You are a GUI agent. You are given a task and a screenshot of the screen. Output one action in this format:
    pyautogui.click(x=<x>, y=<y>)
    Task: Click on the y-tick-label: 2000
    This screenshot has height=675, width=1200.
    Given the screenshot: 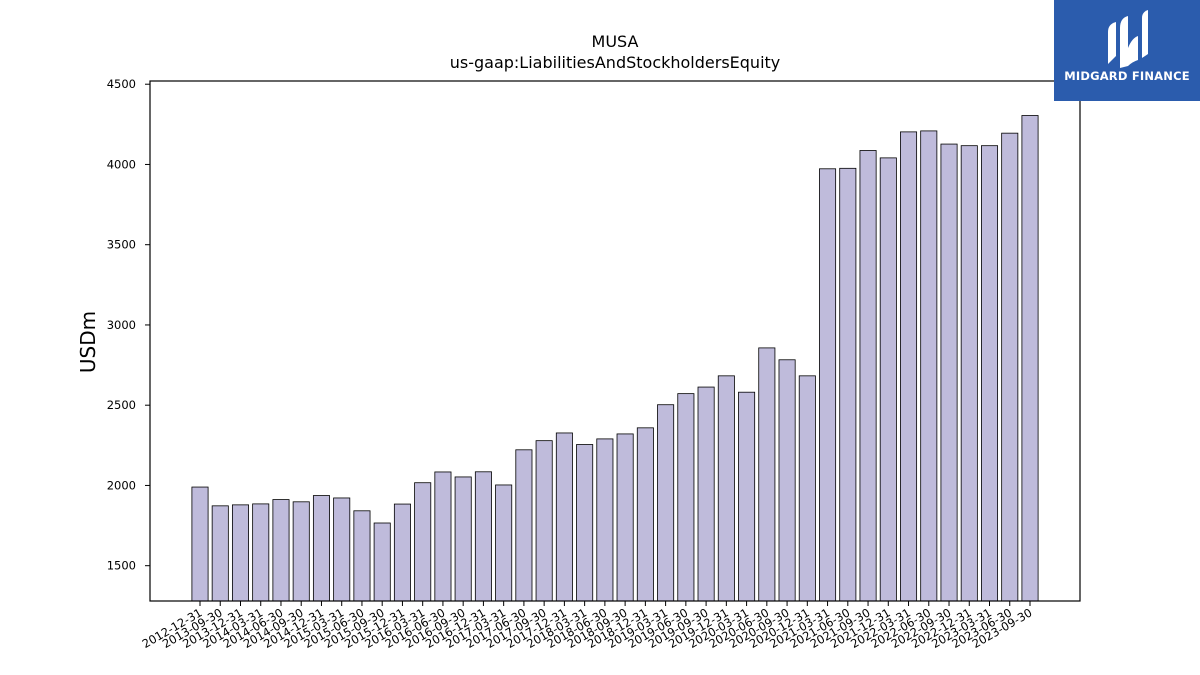 What is the action you would take?
    pyautogui.click(x=121, y=485)
    